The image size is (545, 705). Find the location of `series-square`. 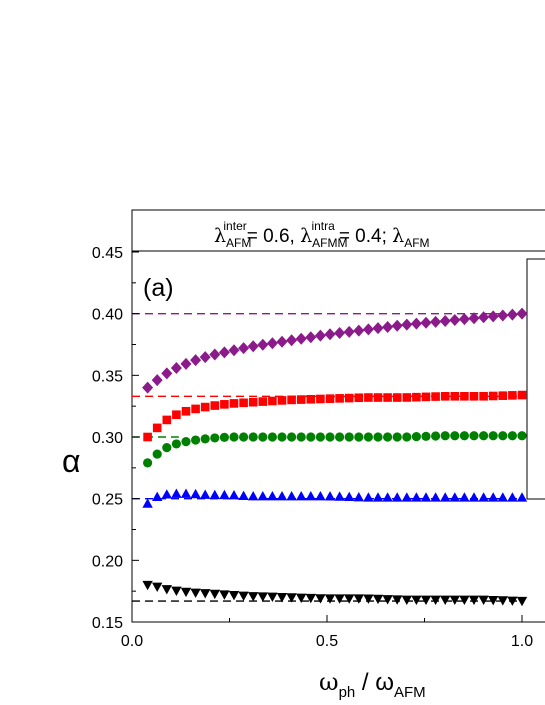

series-square is located at coordinates (335, 416).